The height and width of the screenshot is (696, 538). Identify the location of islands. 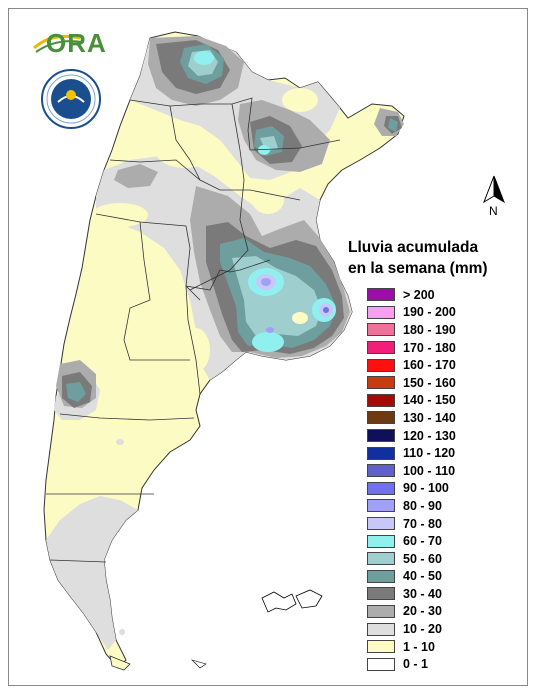
(292, 601).